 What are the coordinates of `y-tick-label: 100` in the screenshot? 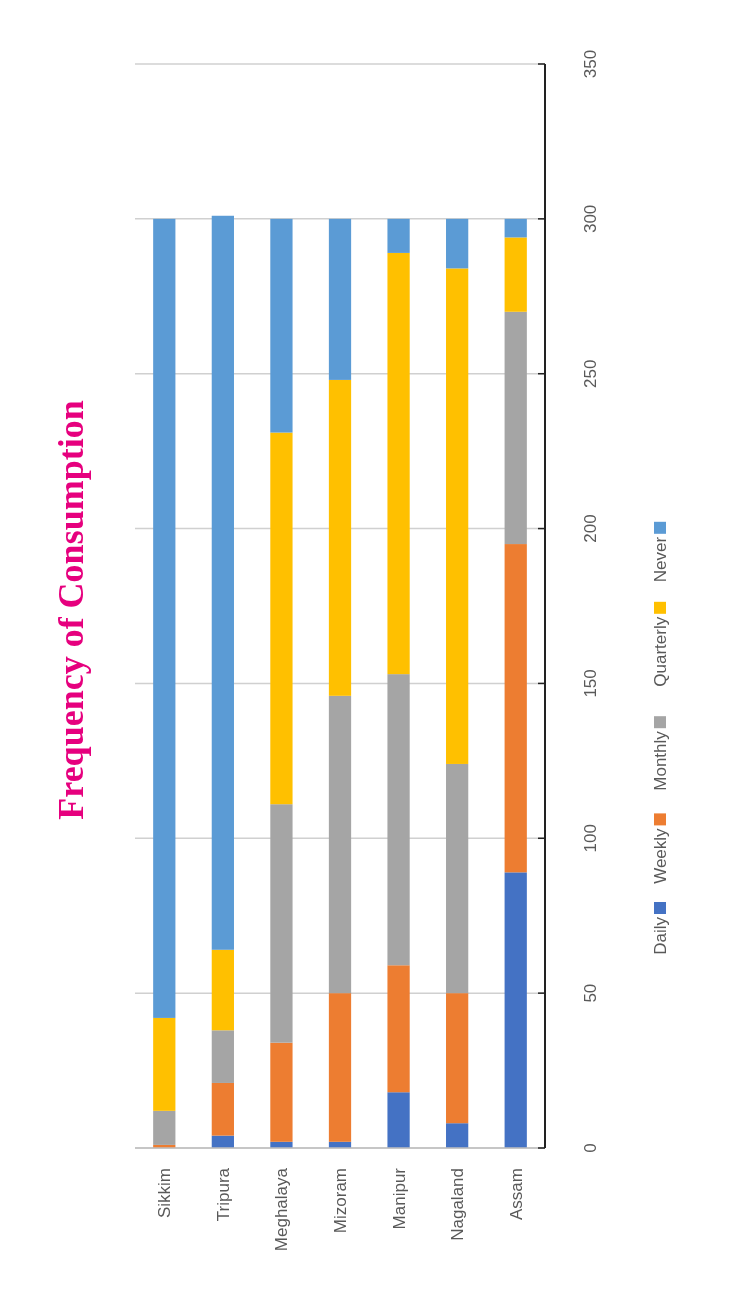 It's located at (590, 838).